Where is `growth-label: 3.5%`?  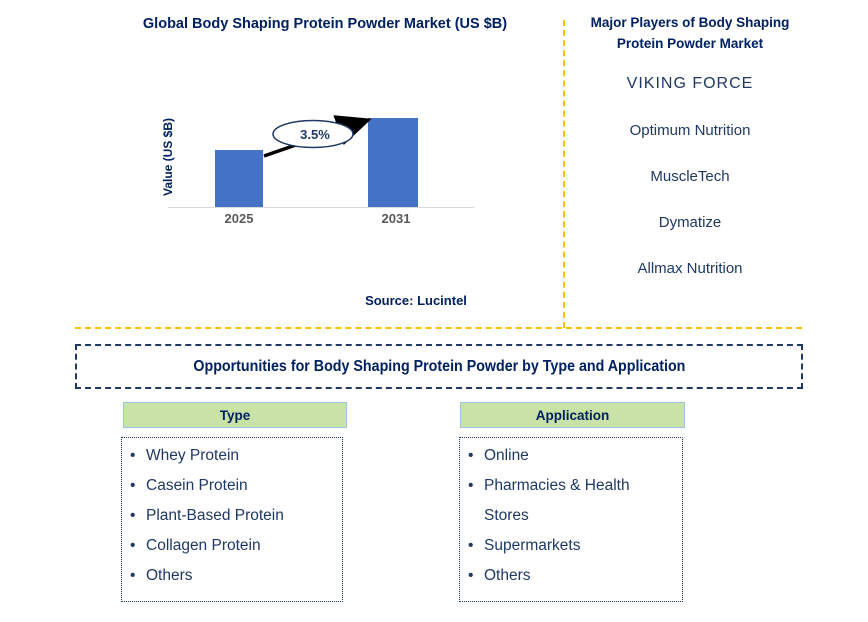 growth-label: 3.5% is located at coordinates (315, 134).